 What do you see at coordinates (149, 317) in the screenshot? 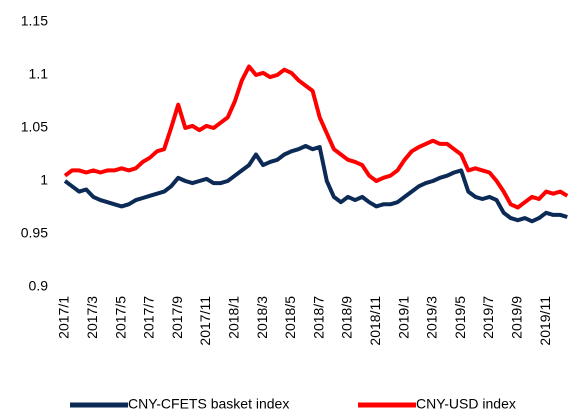
I see `x-tick-label: 2017/7` at bounding box center [149, 317].